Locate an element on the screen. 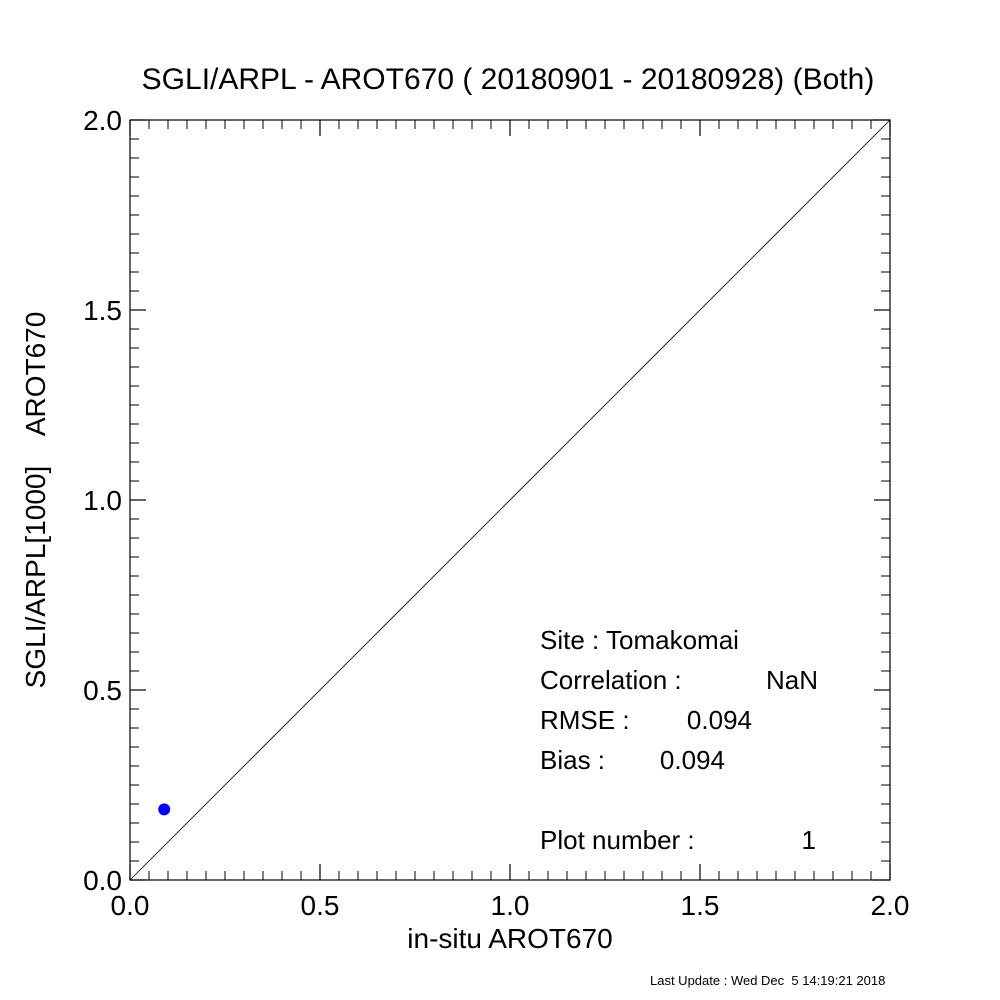  stat-correlation-value: NaN is located at coordinates (792, 680).